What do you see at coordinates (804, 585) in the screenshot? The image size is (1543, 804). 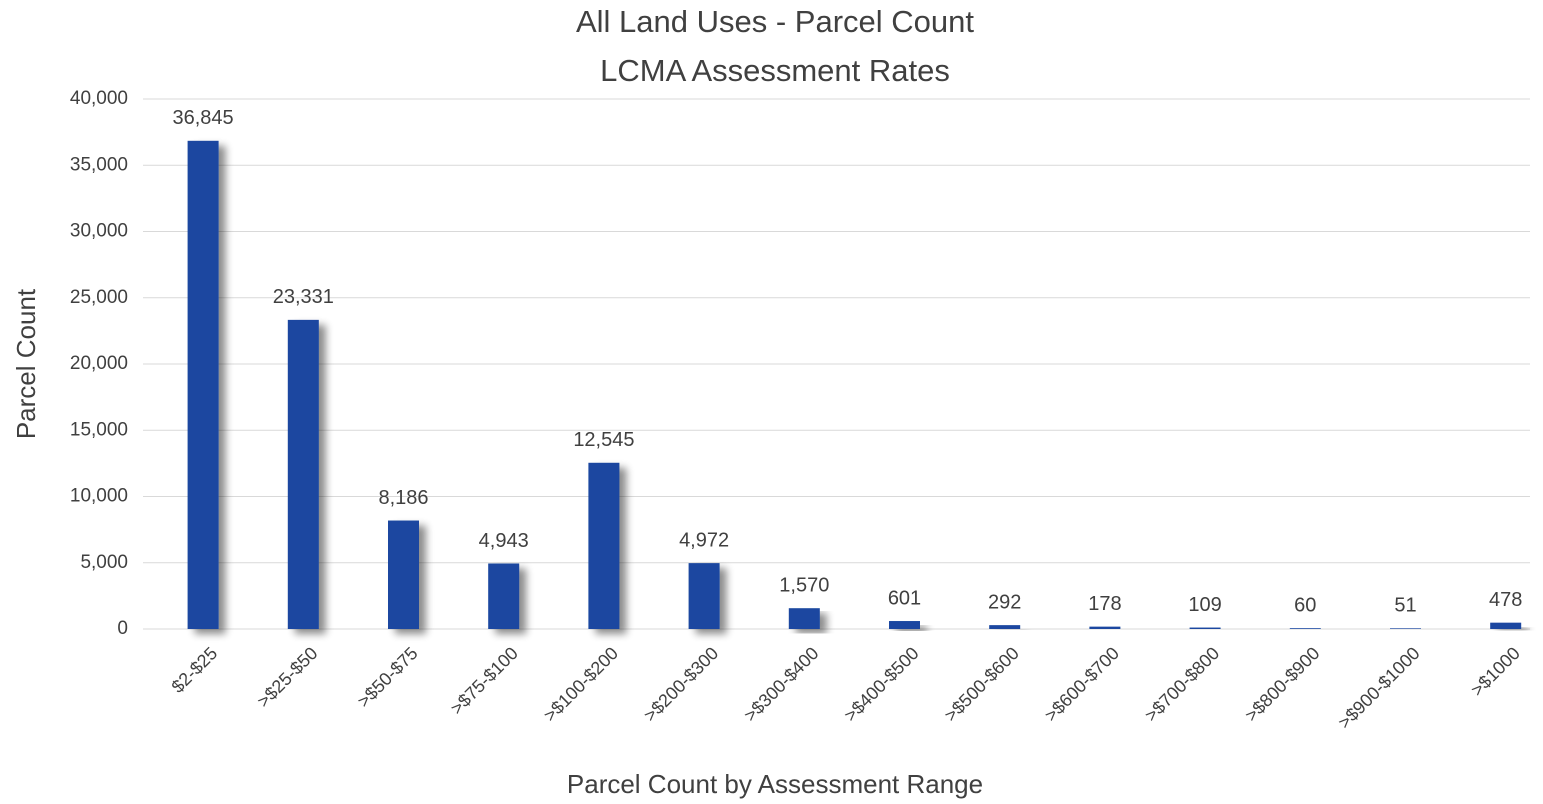 I see `data-label: 1,570` at bounding box center [804, 585].